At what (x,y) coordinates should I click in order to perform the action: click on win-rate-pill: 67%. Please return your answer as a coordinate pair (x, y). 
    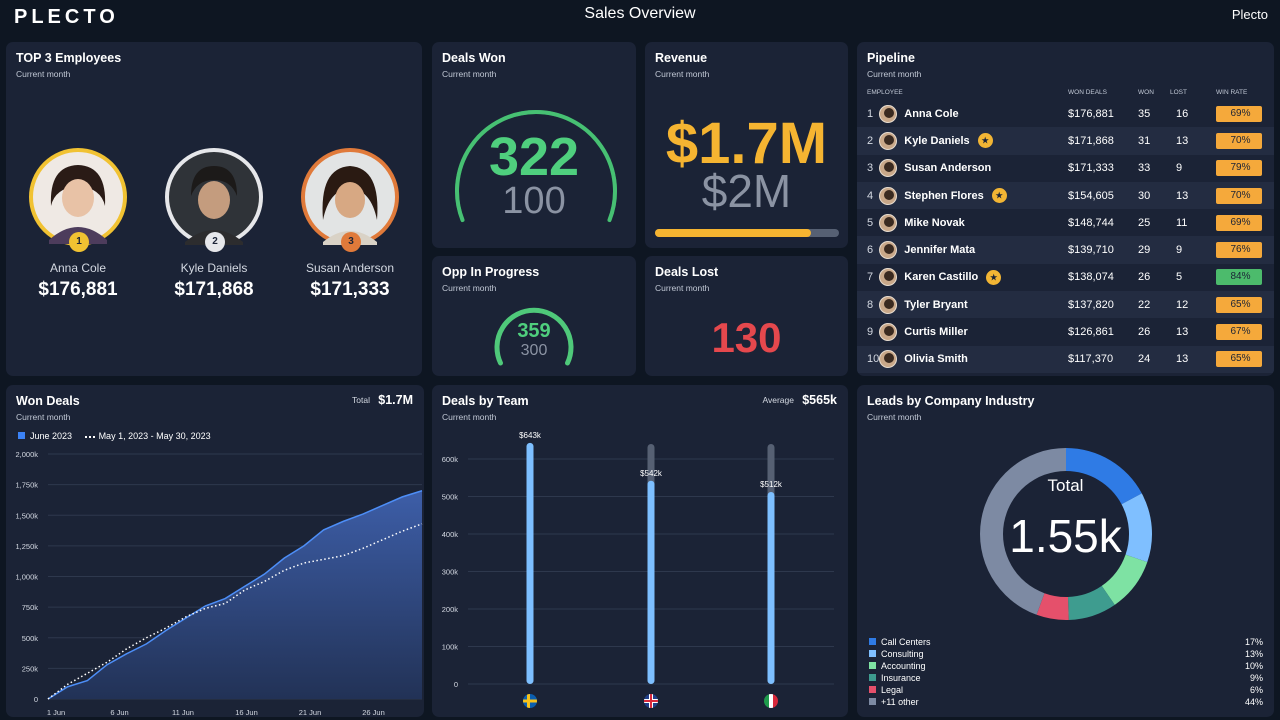
    Looking at the image, I should click on (1239, 332).